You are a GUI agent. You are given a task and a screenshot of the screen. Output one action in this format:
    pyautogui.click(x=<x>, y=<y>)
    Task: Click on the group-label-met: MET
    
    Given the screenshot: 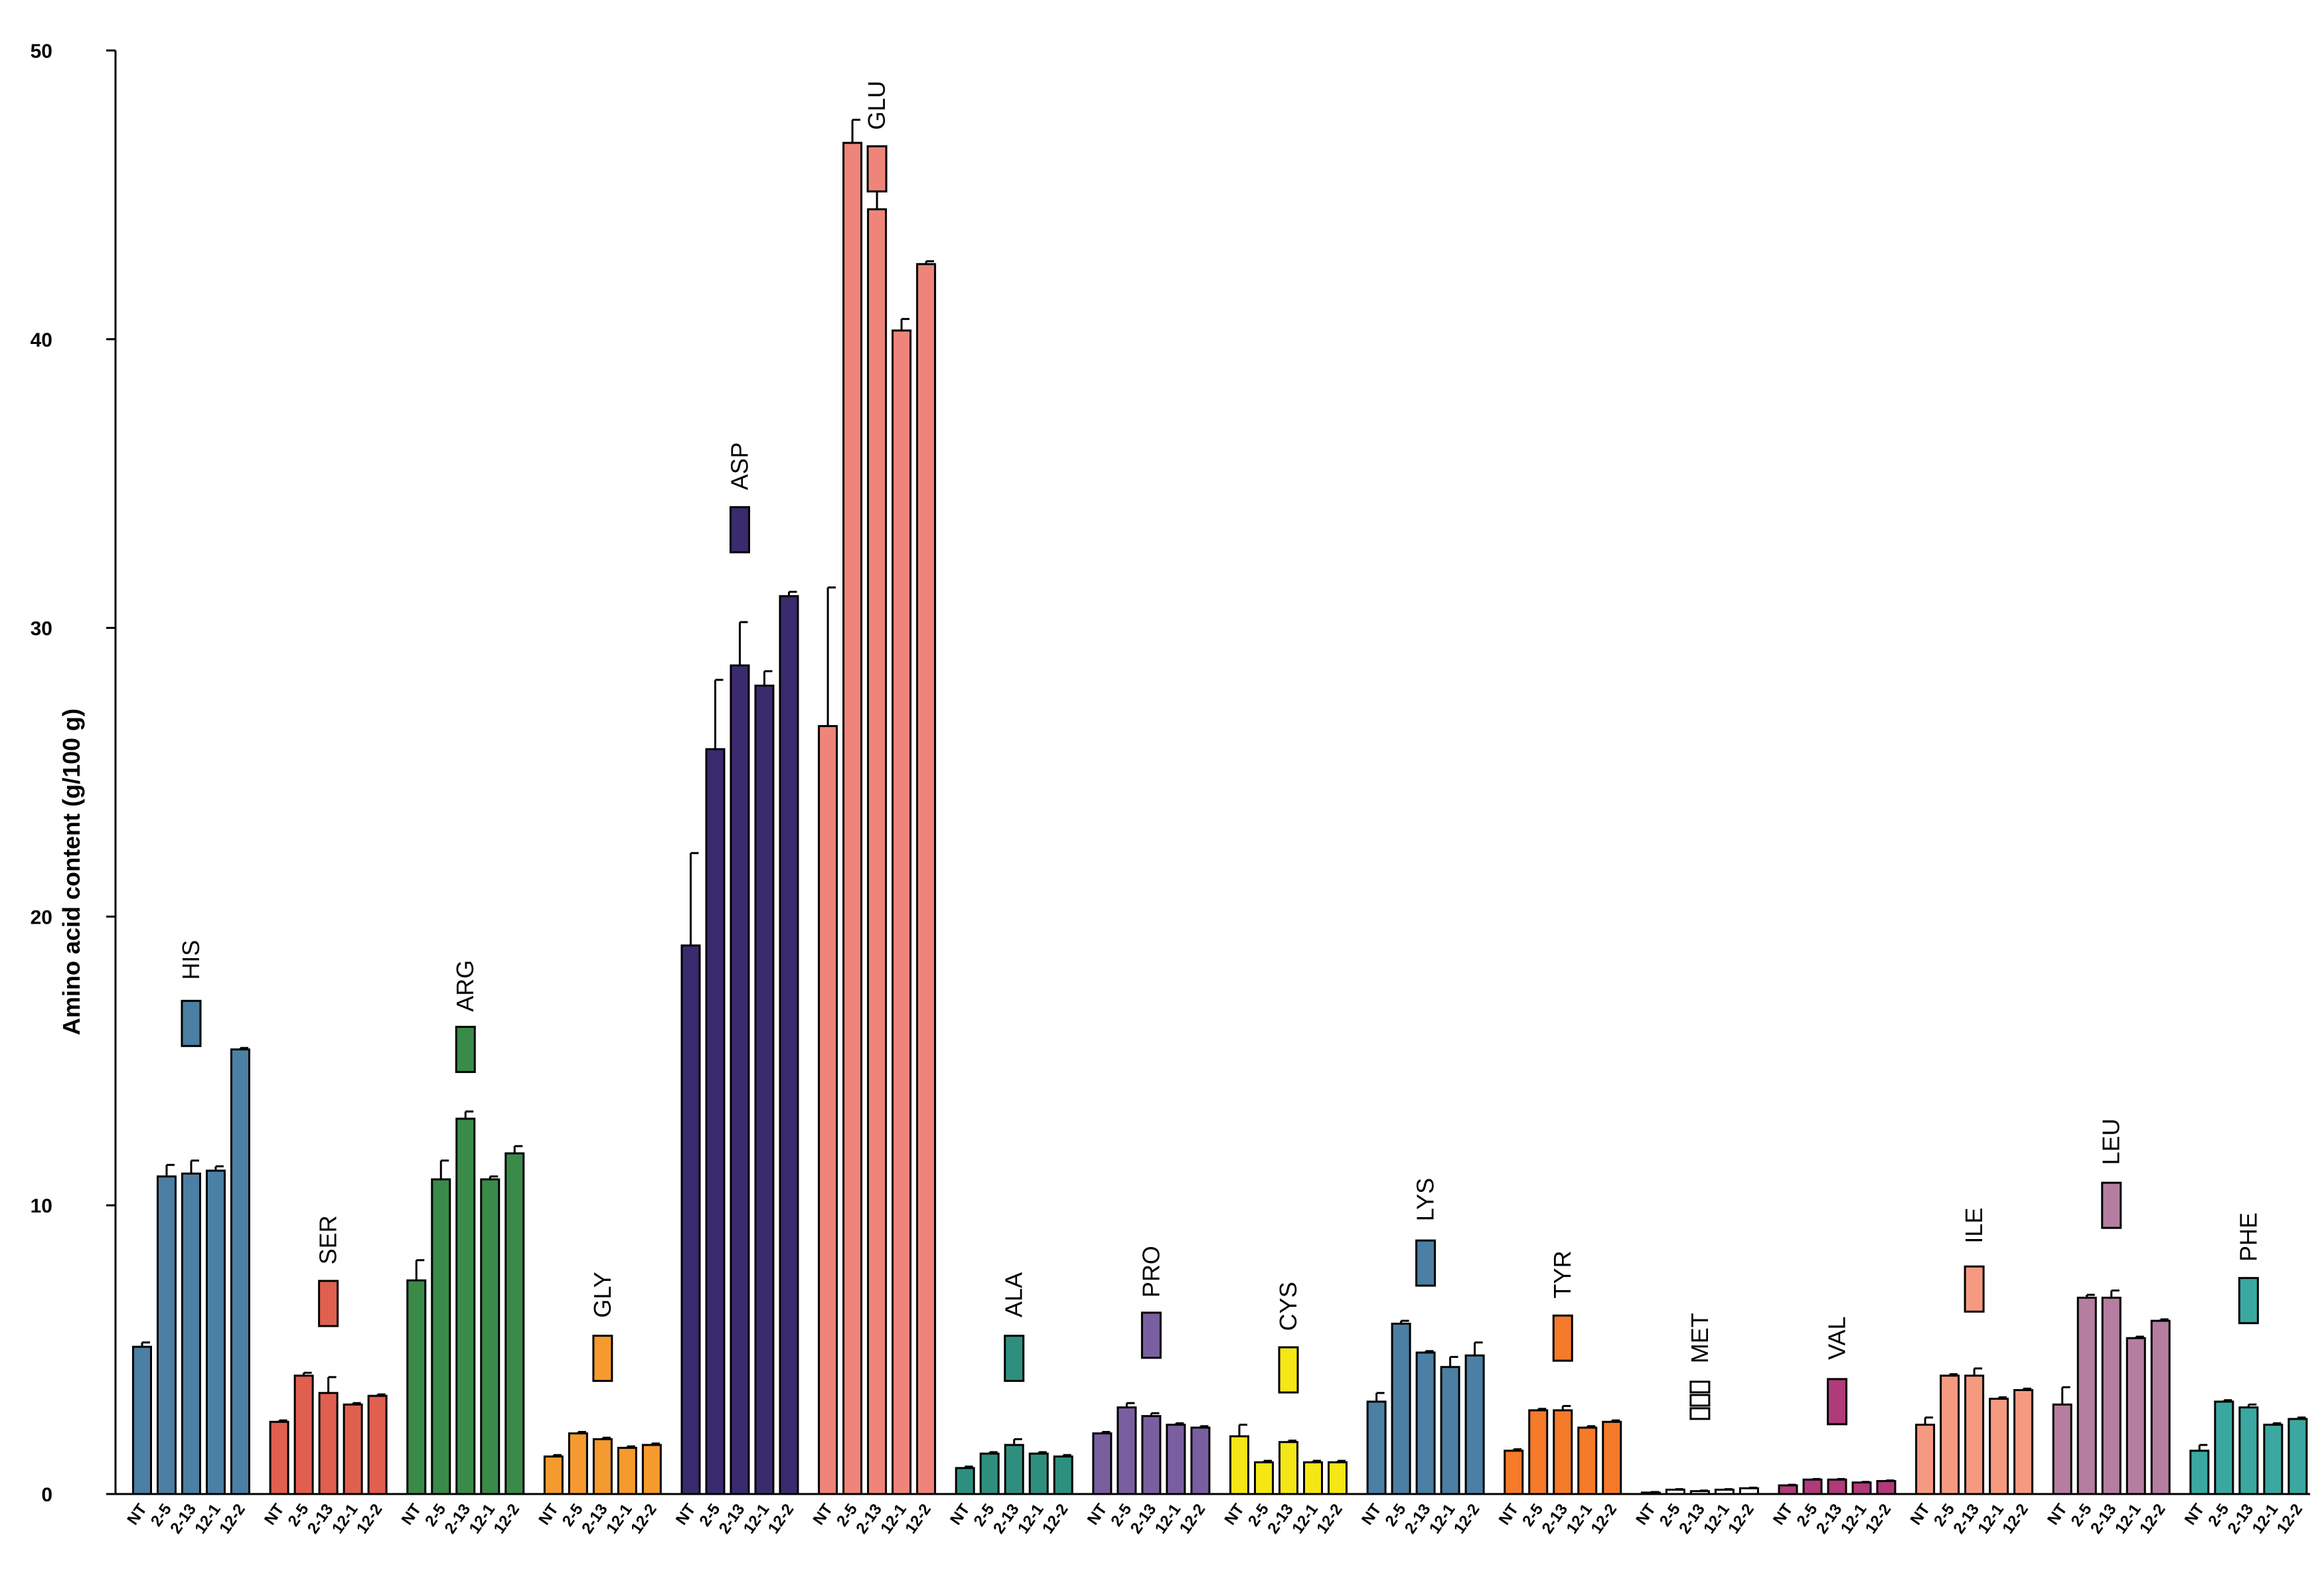 What is the action you would take?
    pyautogui.click(x=1699, y=1338)
    